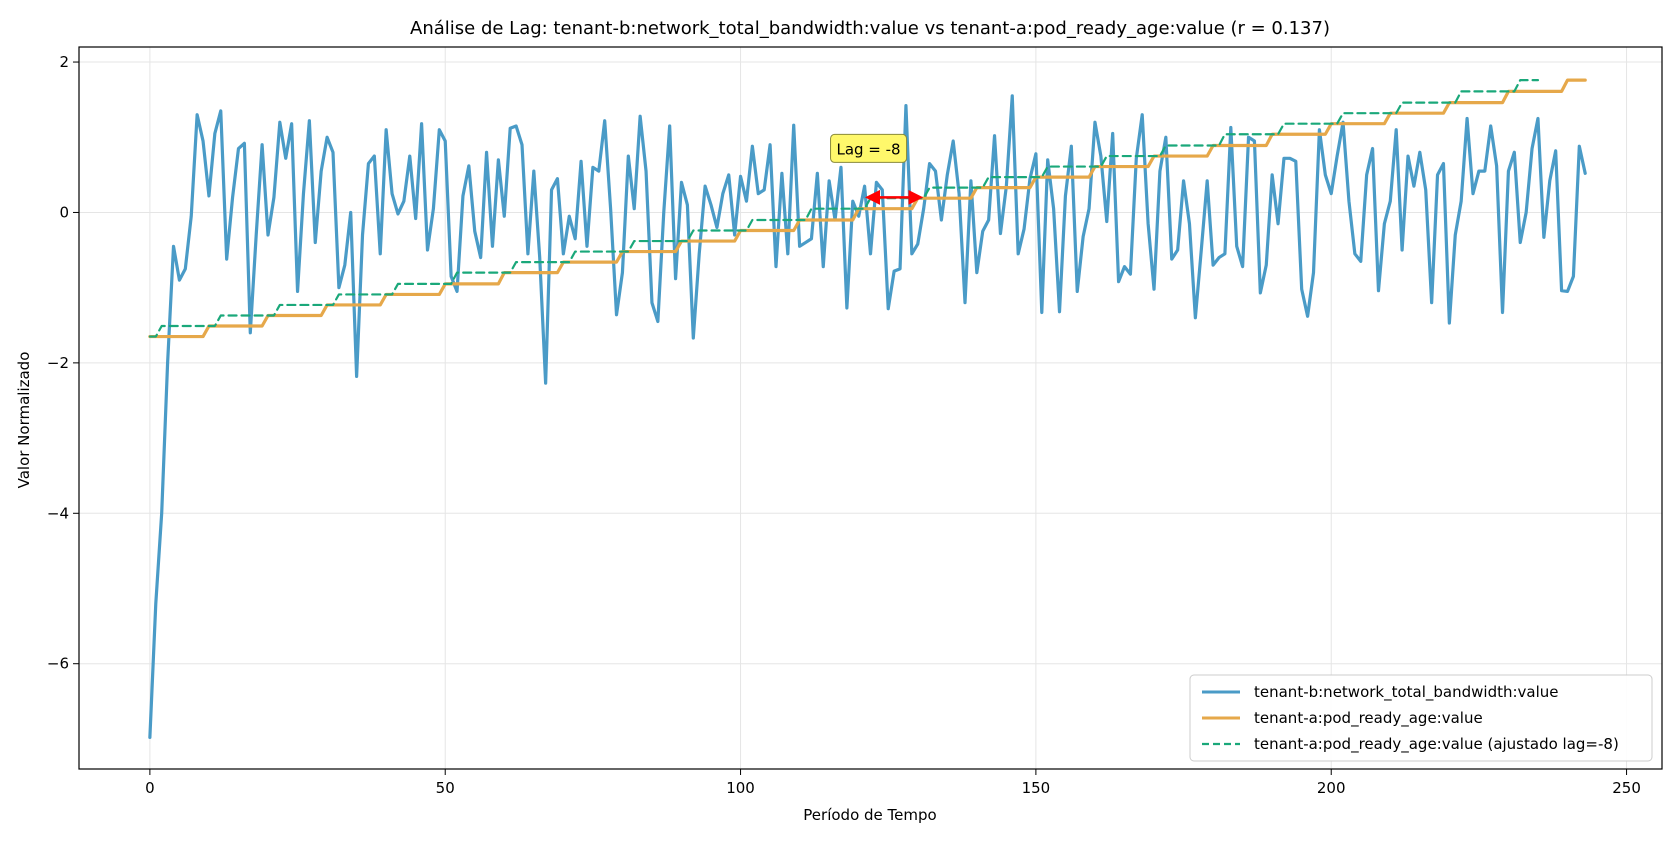  I want to click on y-tick-label: 0, so click(64, 212).